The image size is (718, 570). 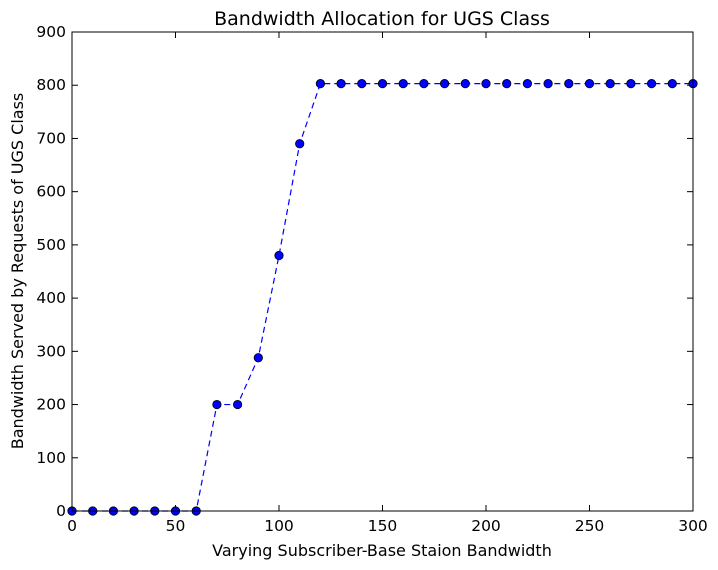 What do you see at coordinates (383, 526) in the screenshot?
I see `x-tick-label: 150` at bounding box center [383, 526].